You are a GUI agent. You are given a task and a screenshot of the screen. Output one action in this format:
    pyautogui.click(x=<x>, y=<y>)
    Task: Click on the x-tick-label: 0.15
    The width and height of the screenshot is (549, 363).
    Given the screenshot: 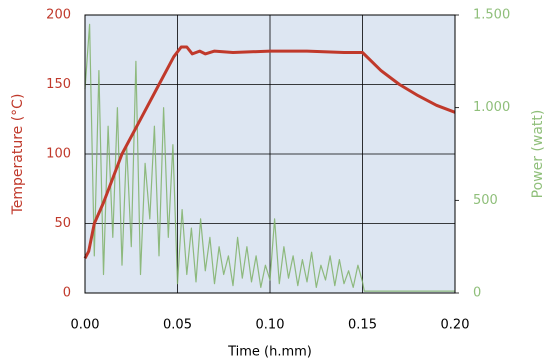 What is the action you would take?
    pyautogui.click(x=362, y=325)
    